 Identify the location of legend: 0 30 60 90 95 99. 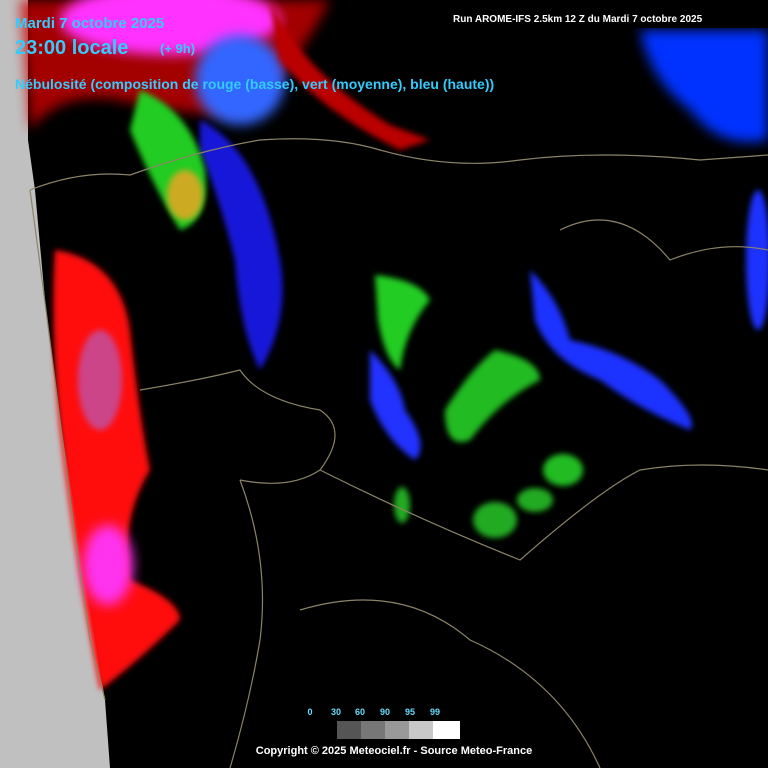
(383, 723).